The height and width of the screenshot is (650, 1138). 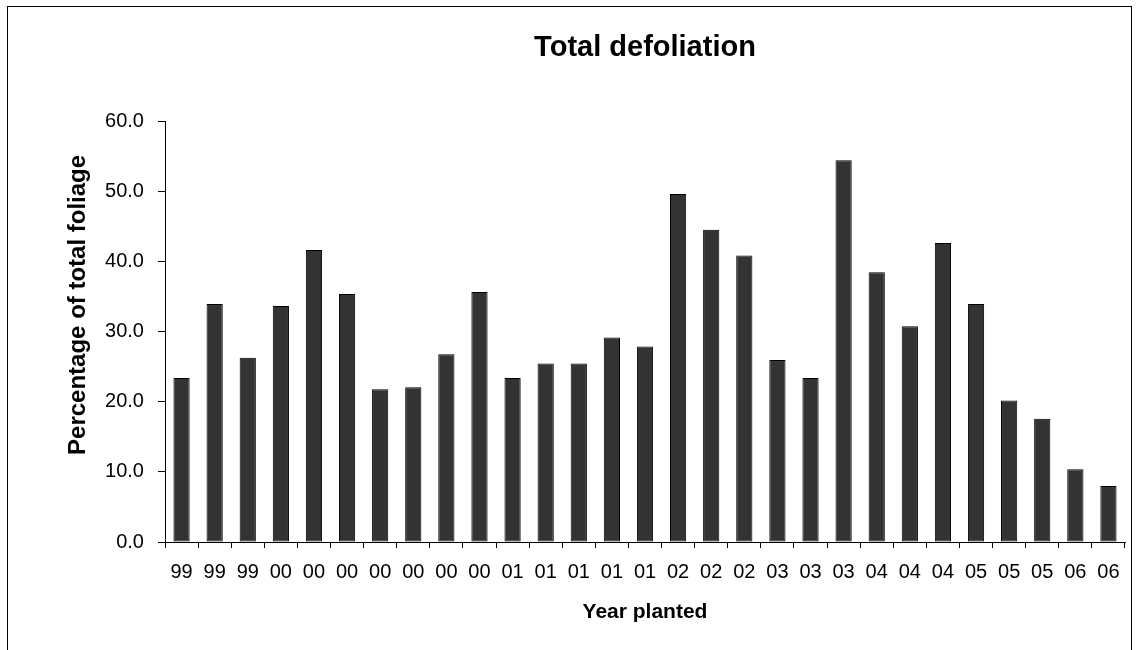 What do you see at coordinates (124, 260) in the screenshot?
I see `y-tick-label: 40.0` at bounding box center [124, 260].